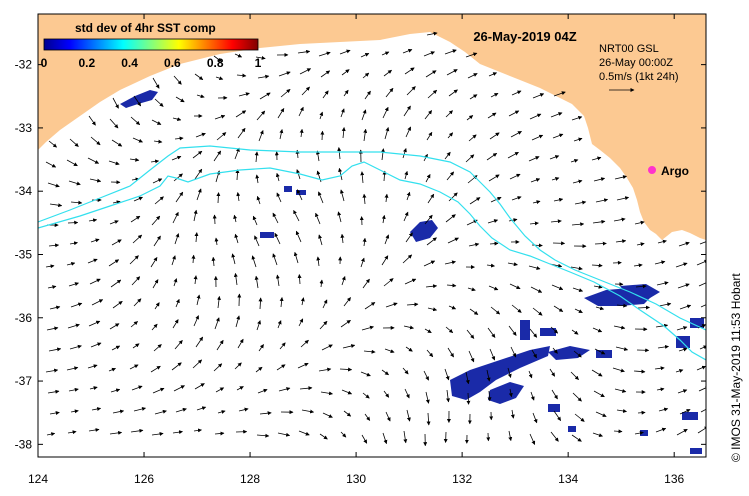 The height and width of the screenshot is (496, 749). Describe the element at coordinates (736, 367) in the screenshot. I see `imos-credit: © IMOS 31-May-2019 11:53 Hobart` at that location.